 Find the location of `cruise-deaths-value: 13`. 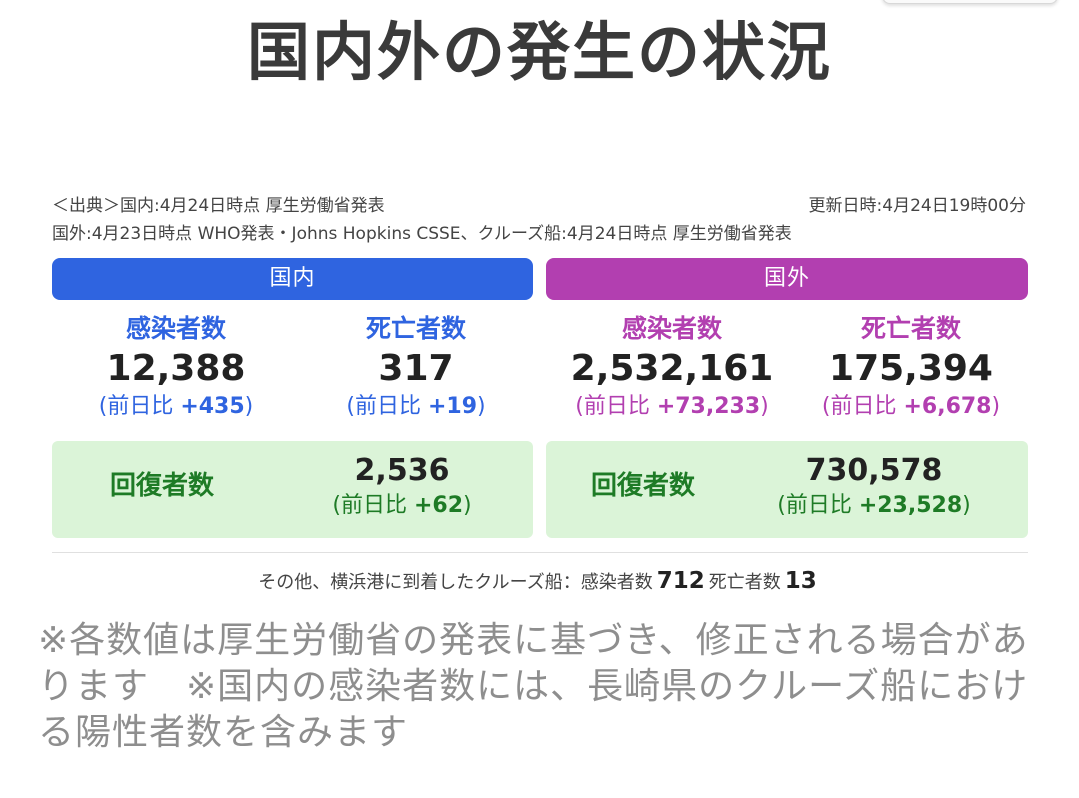

cruise-deaths-value: 13 is located at coordinates (800, 581).